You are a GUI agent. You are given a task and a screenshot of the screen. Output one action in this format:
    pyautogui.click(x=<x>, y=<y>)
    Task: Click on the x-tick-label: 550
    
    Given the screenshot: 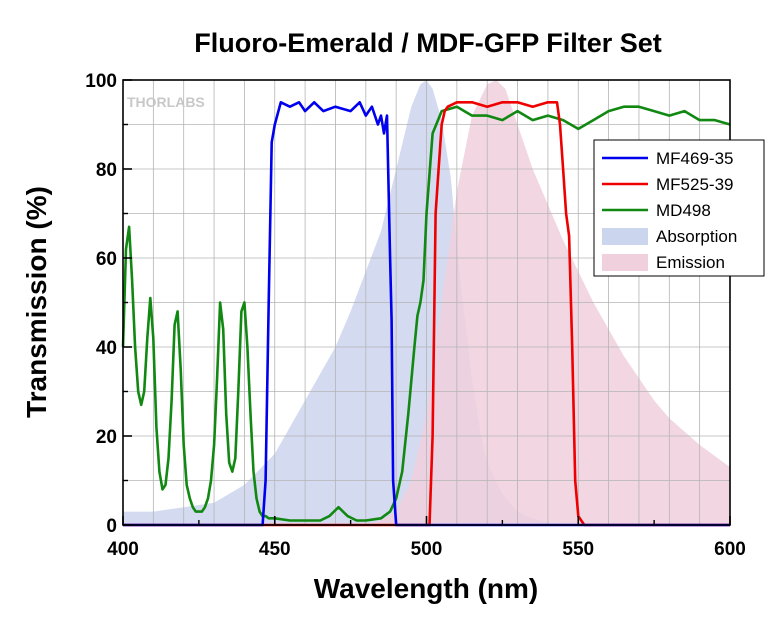 What is the action you would take?
    pyautogui.click(x=578, y=549)
    